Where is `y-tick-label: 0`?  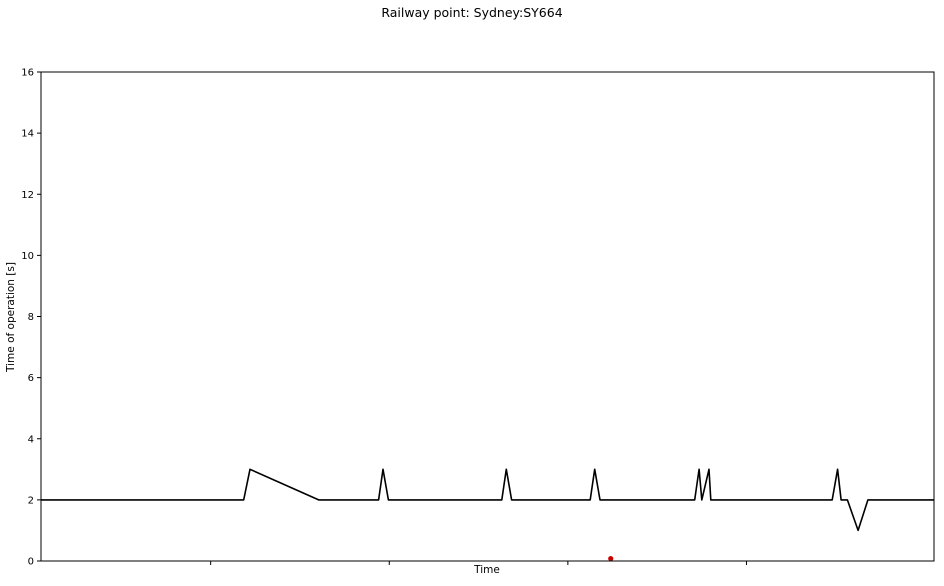
y-tick-label: 0 is located at coordinates (31, 562).